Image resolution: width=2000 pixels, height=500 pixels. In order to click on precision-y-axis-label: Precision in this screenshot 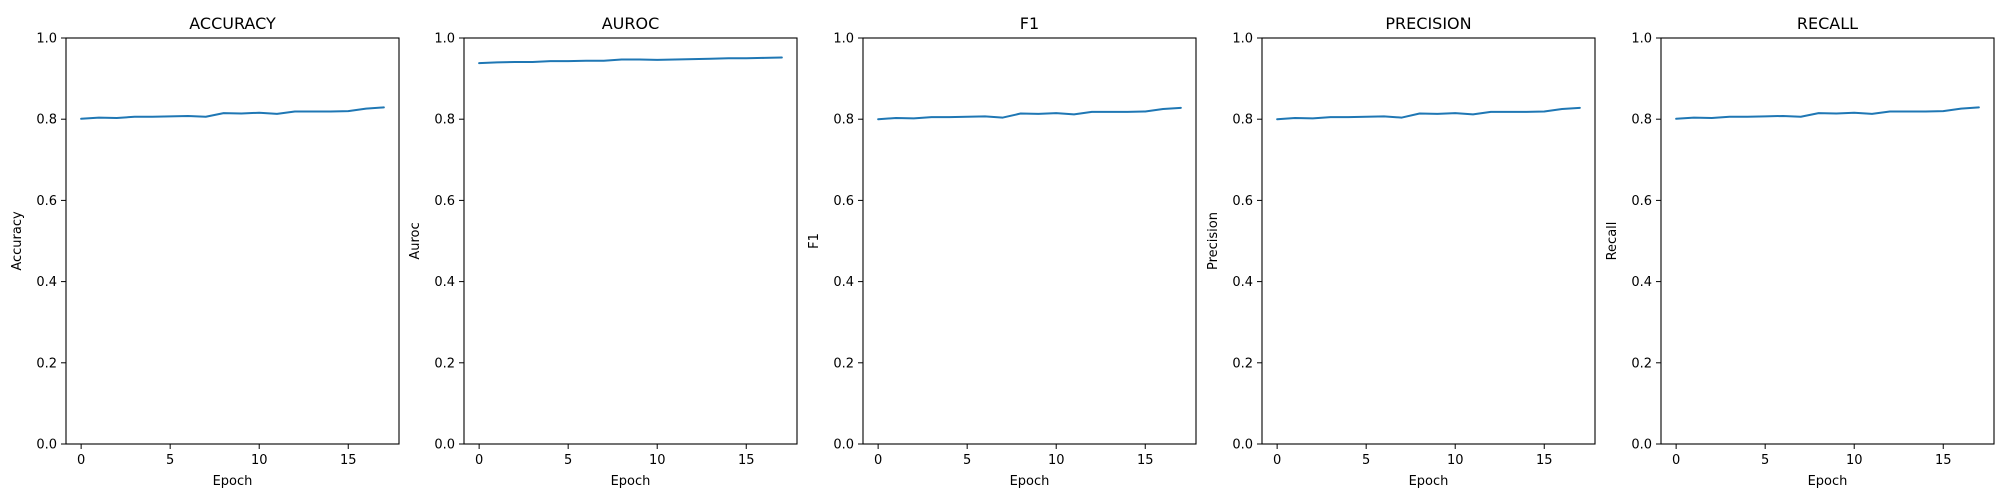, I will do `click(1213, 241)`.